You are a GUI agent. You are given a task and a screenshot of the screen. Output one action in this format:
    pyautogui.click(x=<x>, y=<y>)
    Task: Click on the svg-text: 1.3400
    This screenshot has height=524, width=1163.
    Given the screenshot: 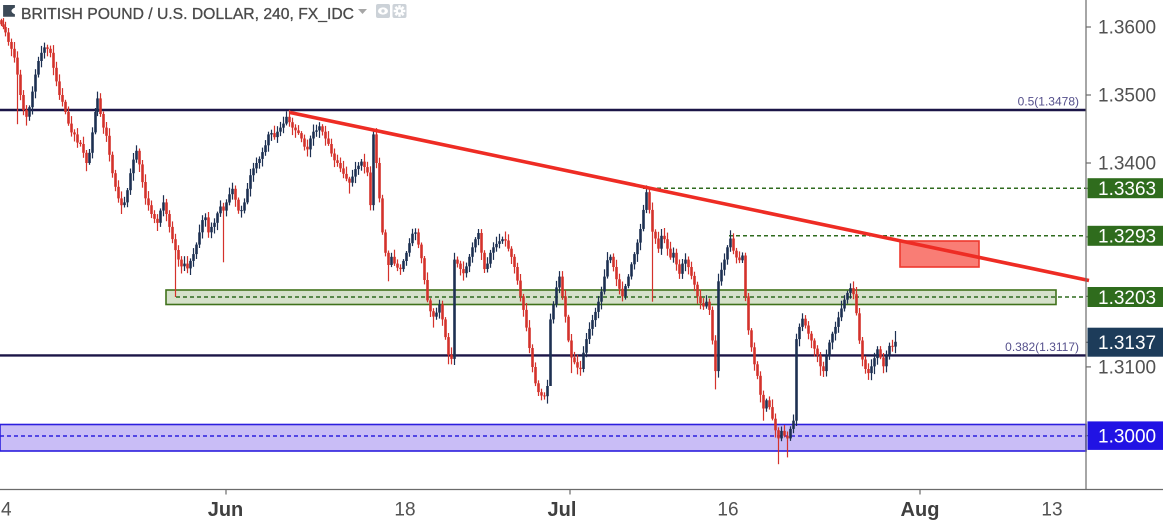 What is the action you would take?
    pyautogui.click(x=1127, y=164)
    